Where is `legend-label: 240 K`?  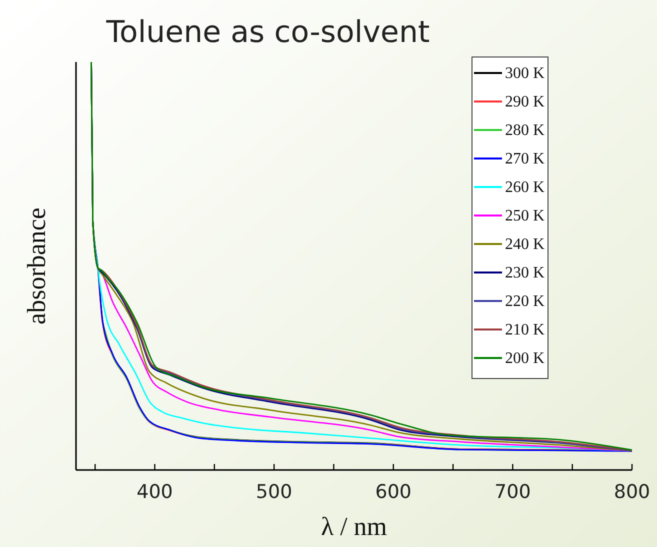
legend-label: 240 K is located at coordinates (525, 244).